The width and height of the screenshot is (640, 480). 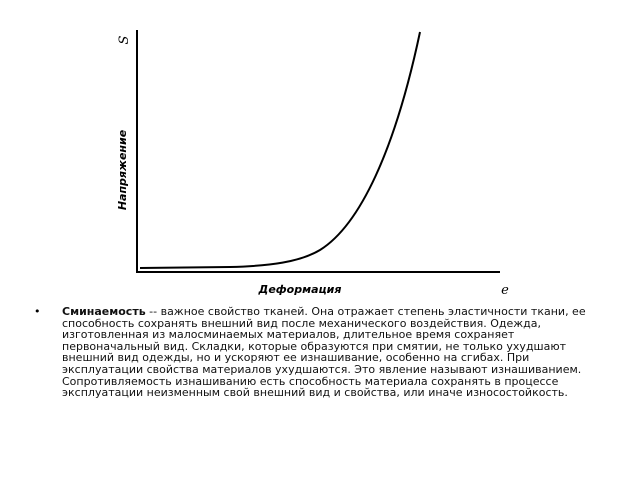 I want to click on x-axis-symbol: e, so click(x=505, y=290).